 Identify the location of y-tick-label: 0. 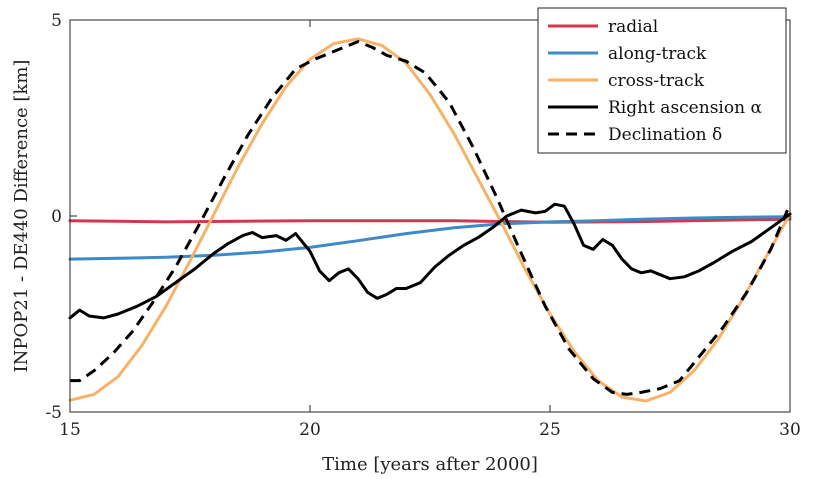
(56, 217).